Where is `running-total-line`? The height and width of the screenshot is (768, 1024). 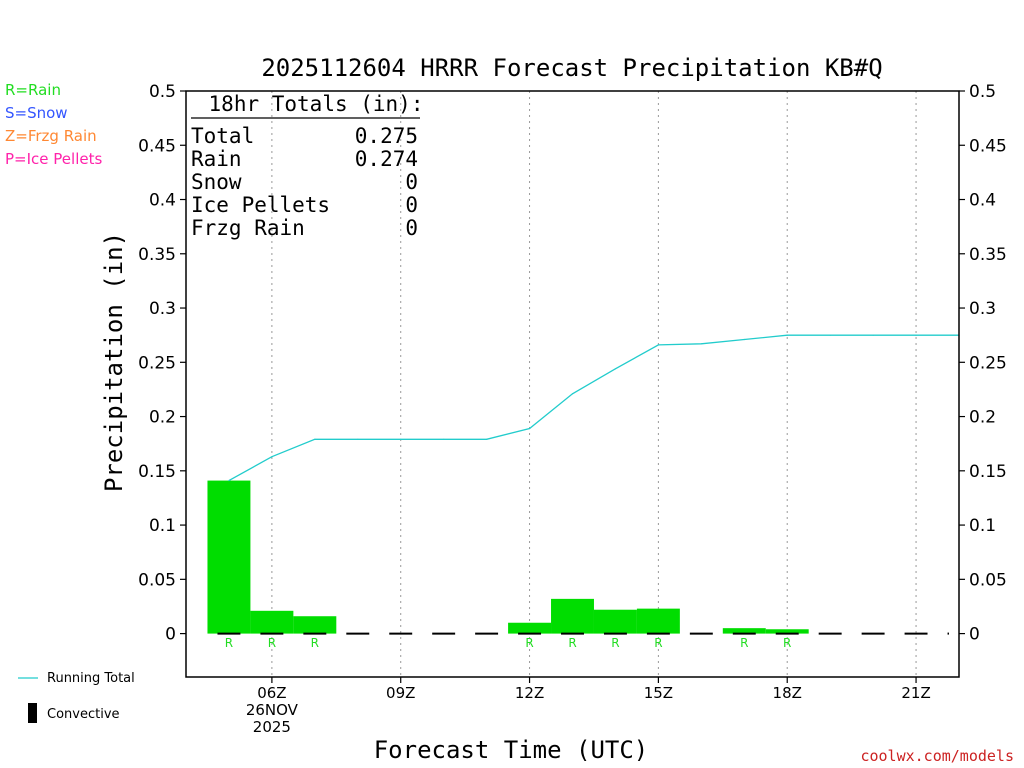
running-total-line is located at coordinates (593, 408).